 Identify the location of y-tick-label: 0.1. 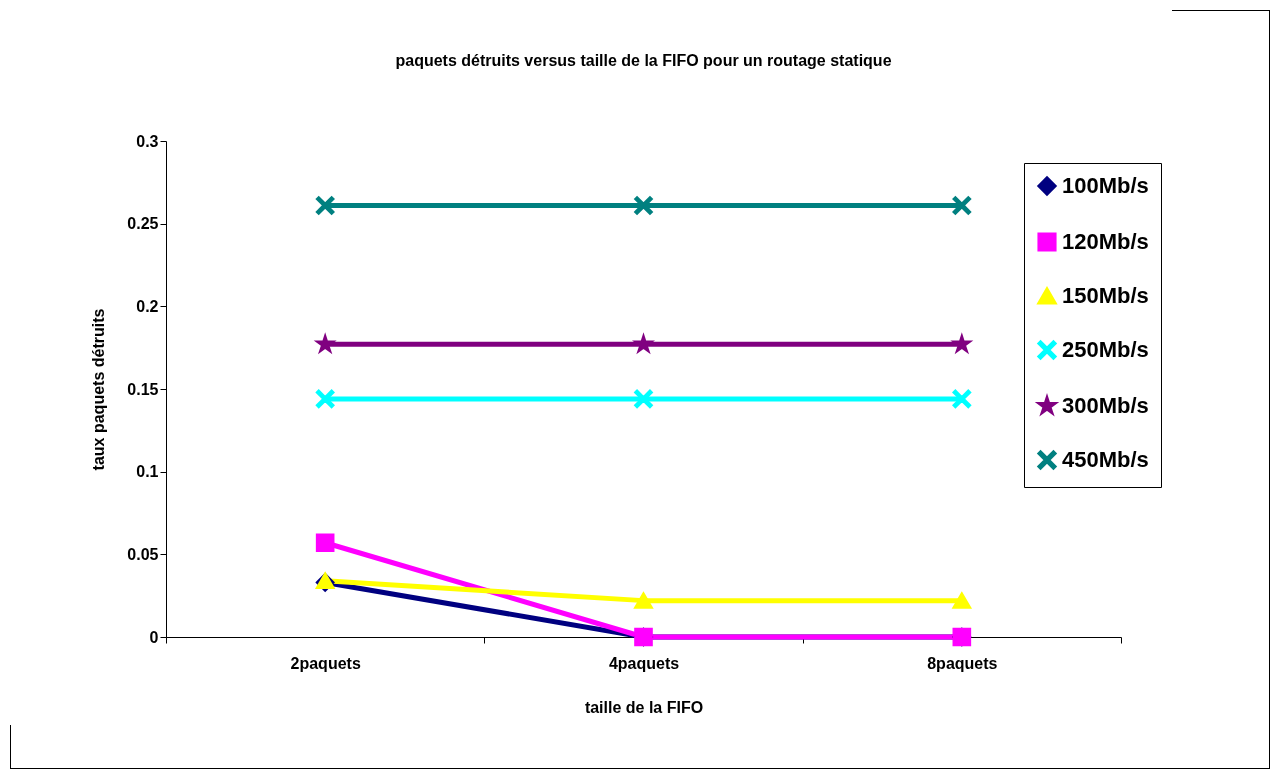
(147, 472).